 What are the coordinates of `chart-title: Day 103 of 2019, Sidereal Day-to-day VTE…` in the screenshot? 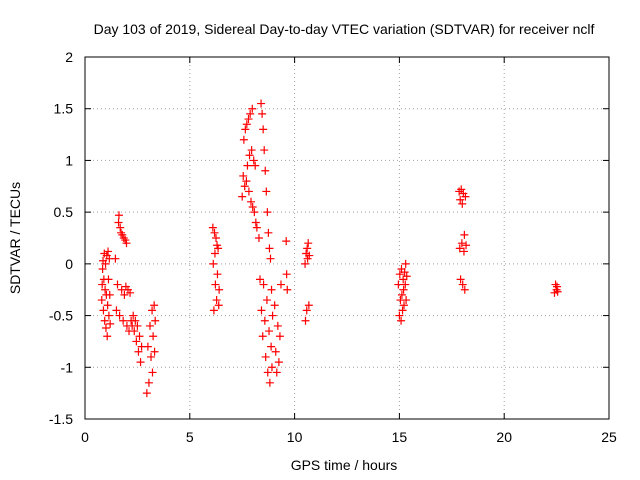 It's located at (344, 29).